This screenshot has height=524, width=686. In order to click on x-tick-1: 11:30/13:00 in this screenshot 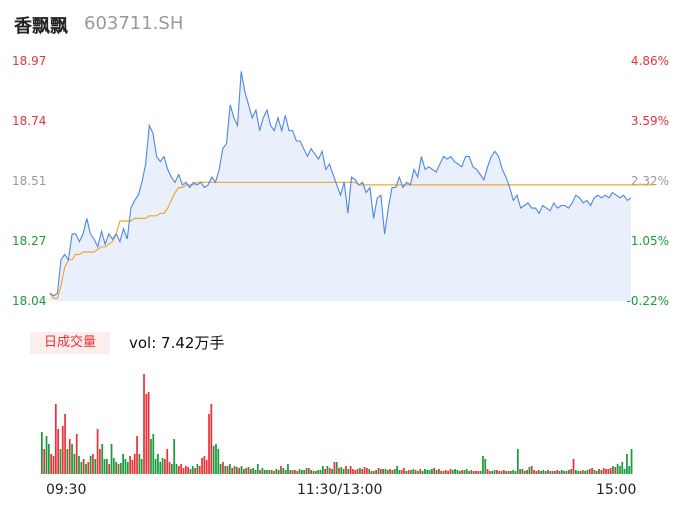, I will do `click(340, 490)`.